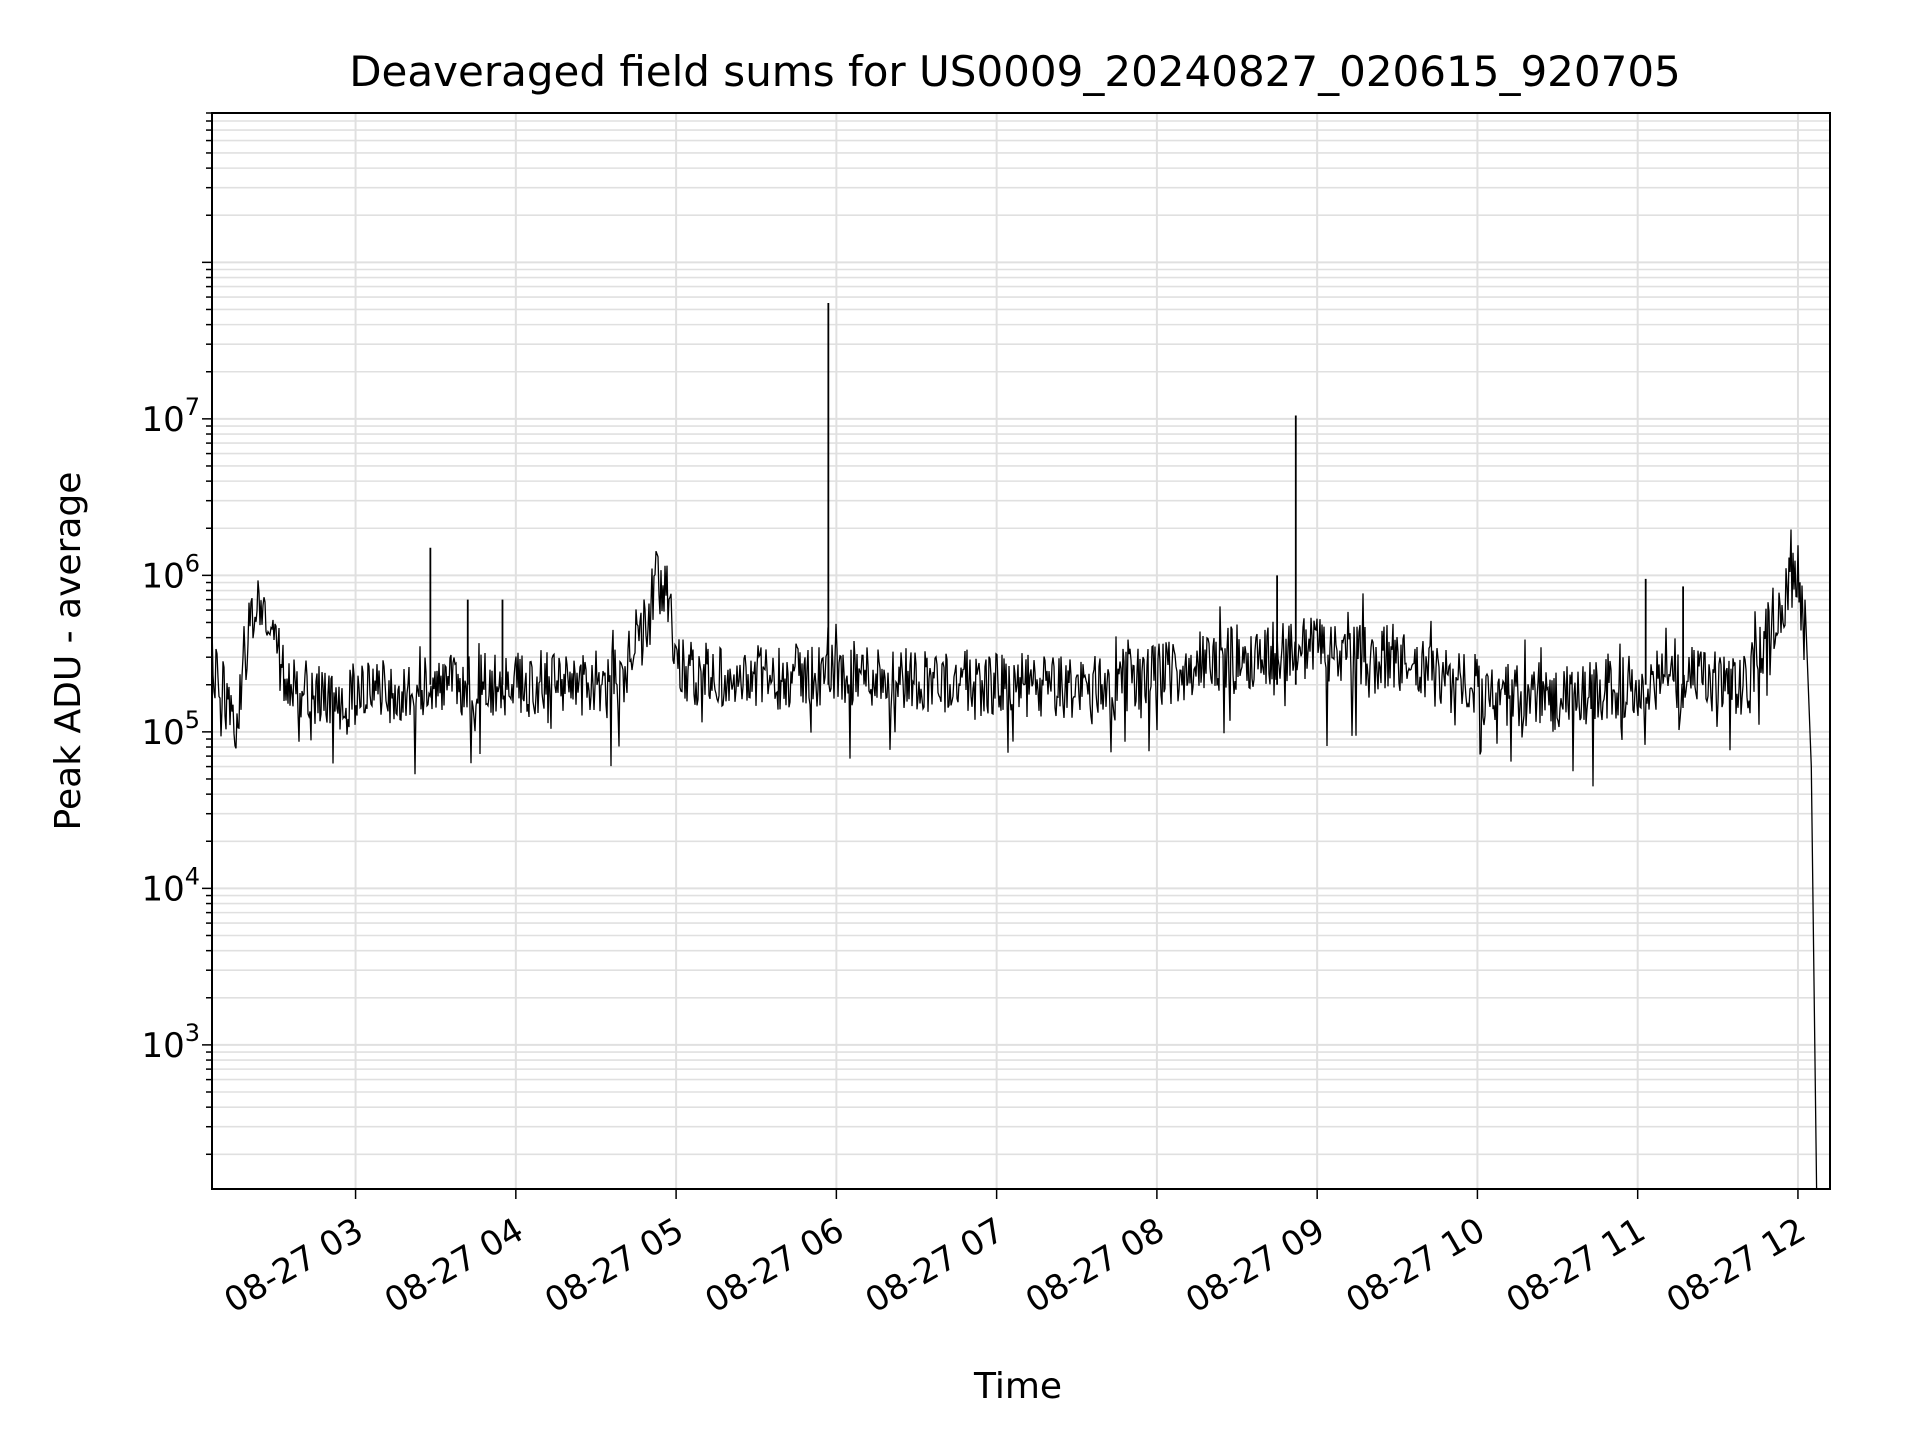 The image size is (1920, 1440). I want to click on x-axis-label: Time, so click(1017, 1386).